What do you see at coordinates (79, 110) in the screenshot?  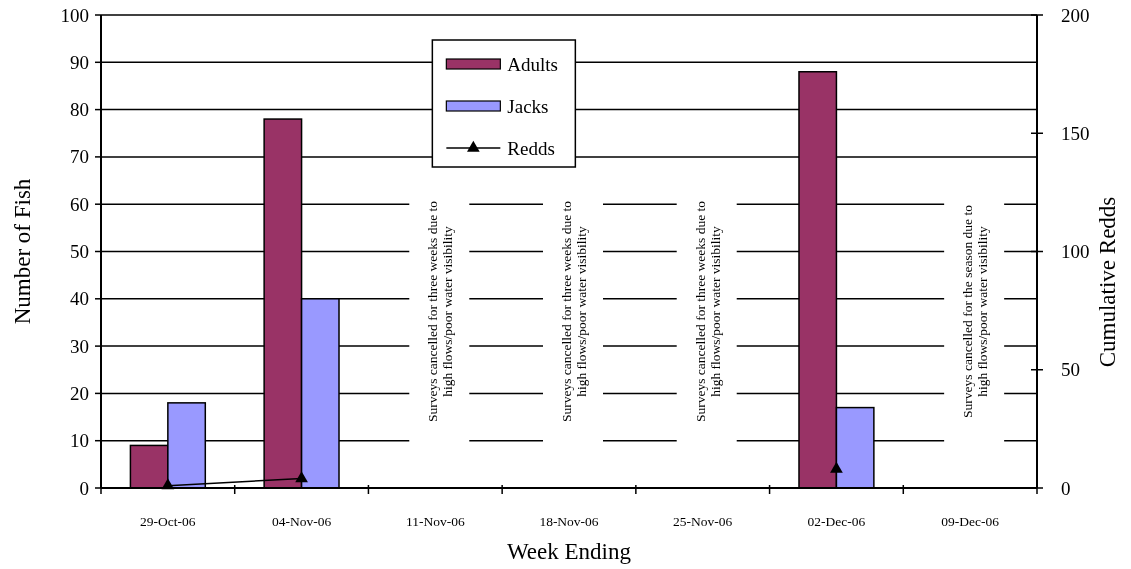 I see `y-tick-label: 80` at bounding box center [79, 110].